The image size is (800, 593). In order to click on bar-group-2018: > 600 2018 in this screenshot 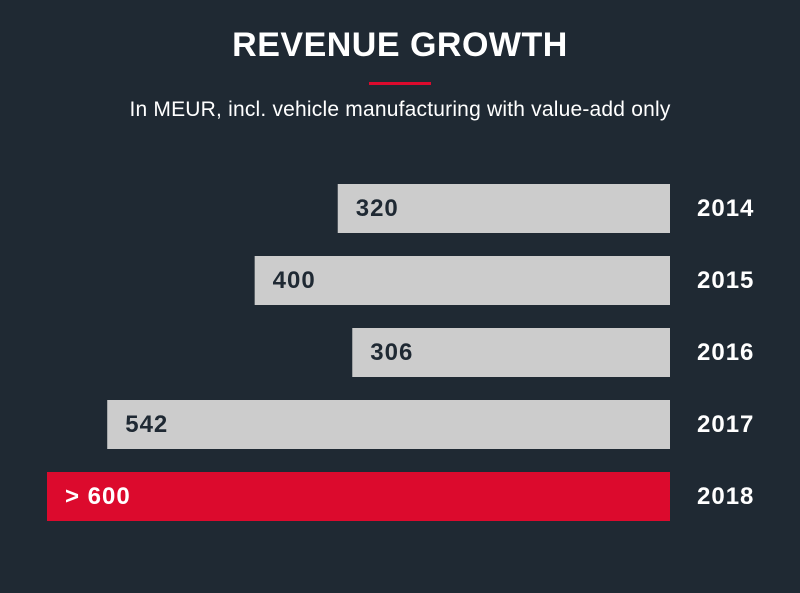, I will do `click(400, 496)`.